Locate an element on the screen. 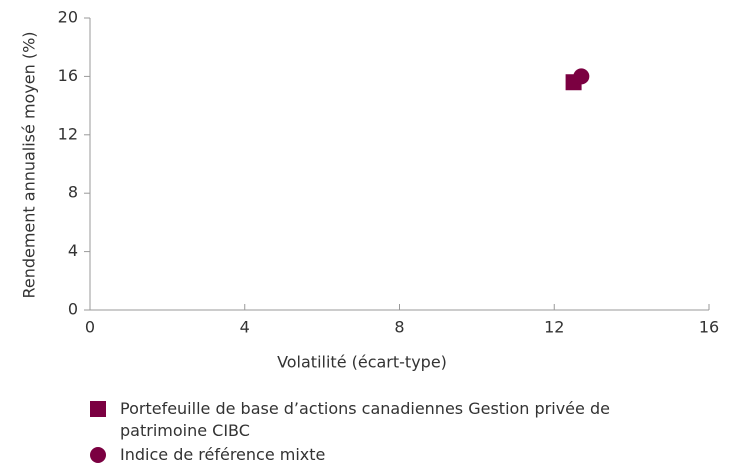 The width and height of the screenshot is (735, 470). y-tick-label: 16 is located at coordinates (68, 75).